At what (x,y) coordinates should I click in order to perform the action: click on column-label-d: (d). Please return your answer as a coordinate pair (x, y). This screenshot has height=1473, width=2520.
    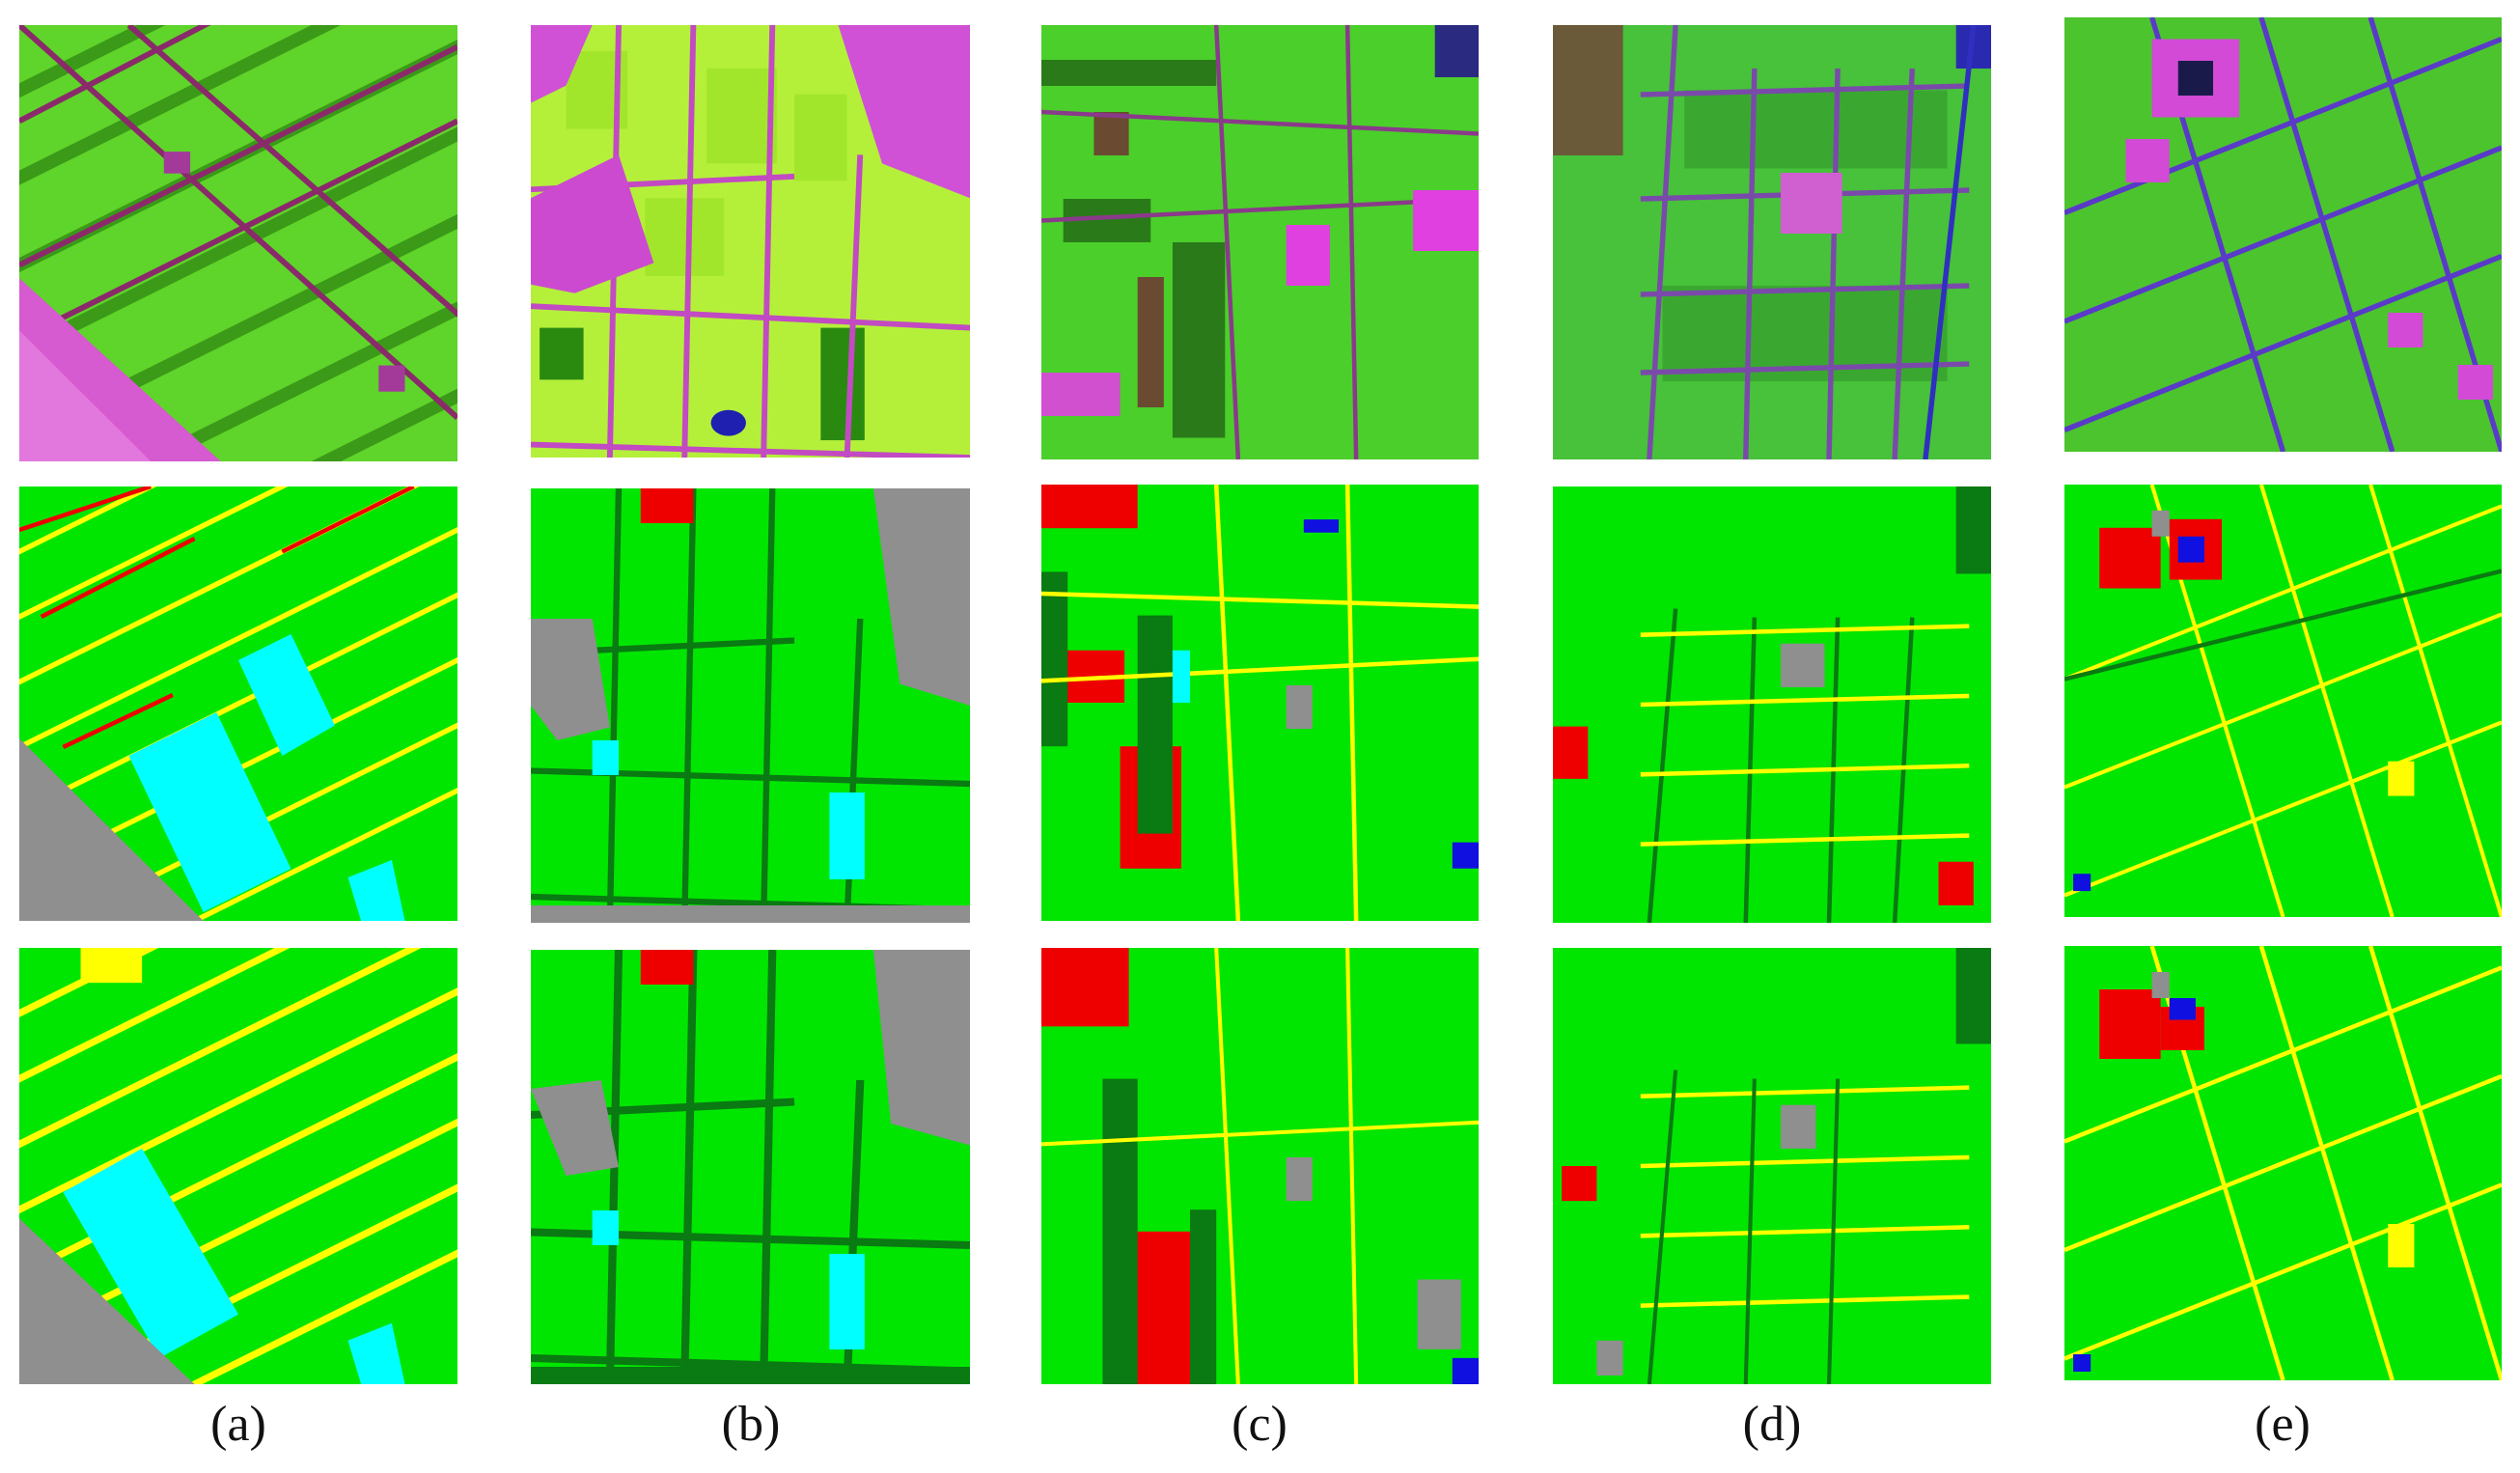
    Looking at the image, I should click on (1772, 1425).